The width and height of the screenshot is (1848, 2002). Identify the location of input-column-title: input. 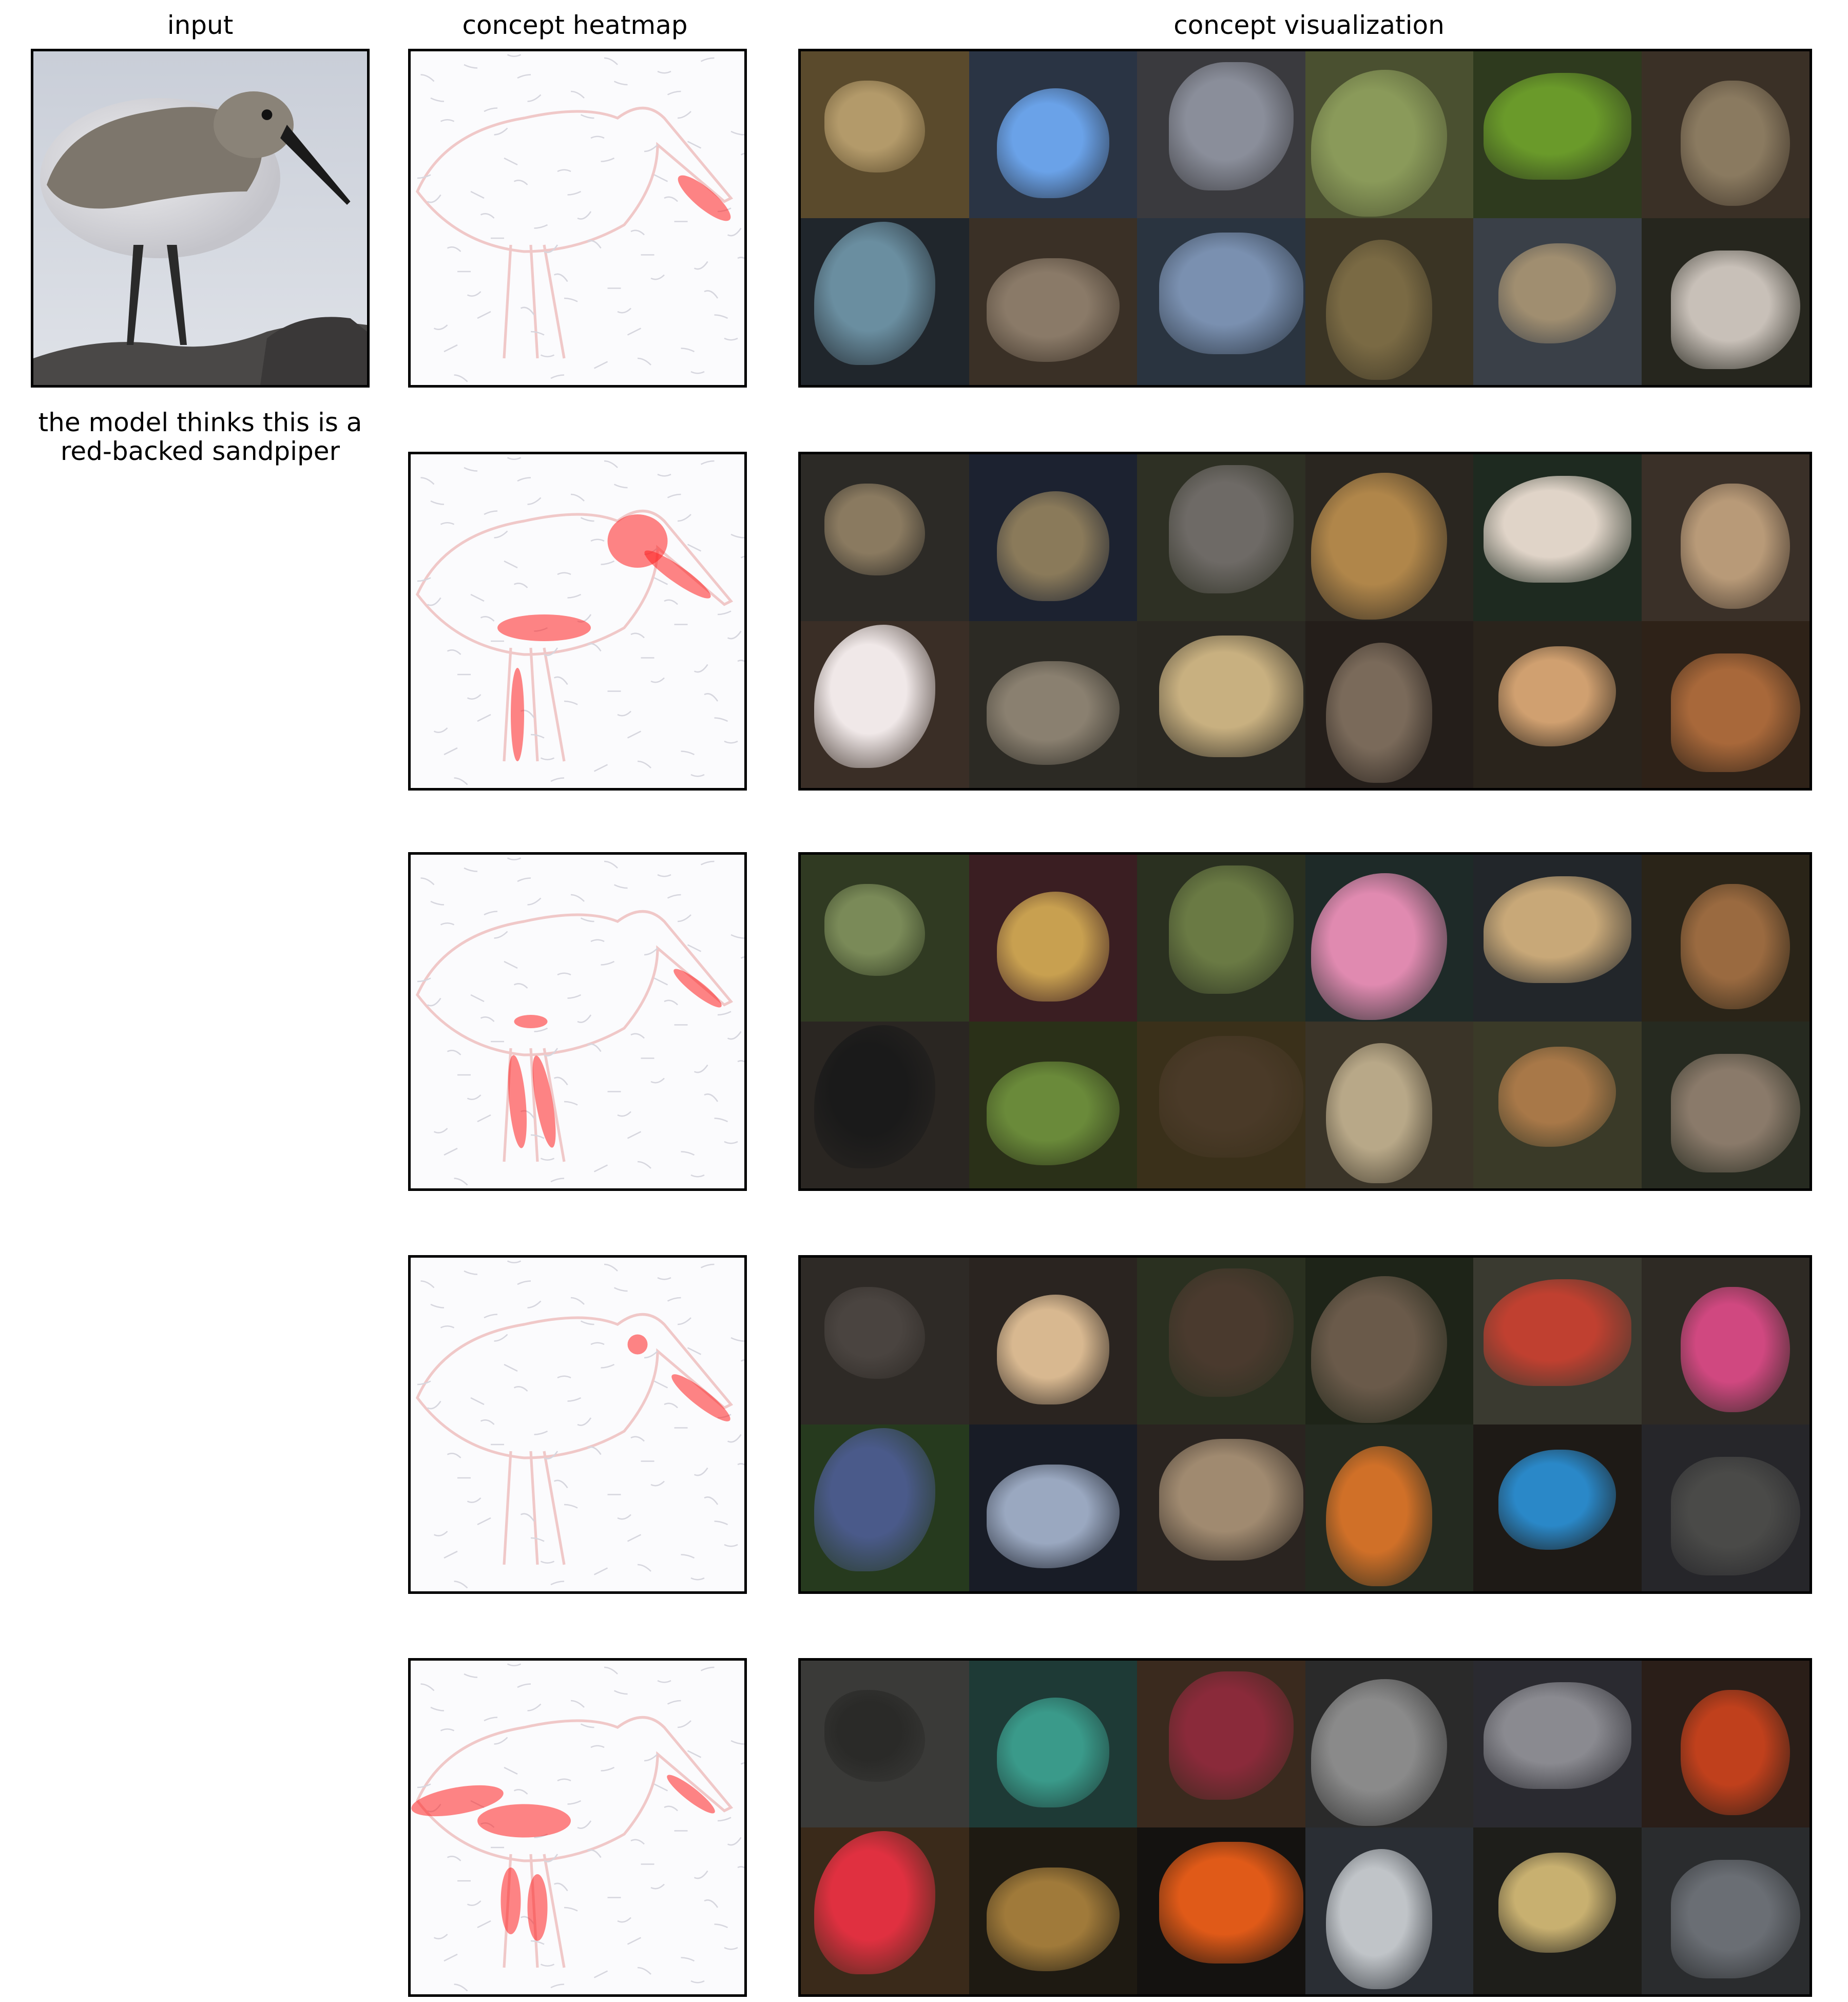
(200, 25).